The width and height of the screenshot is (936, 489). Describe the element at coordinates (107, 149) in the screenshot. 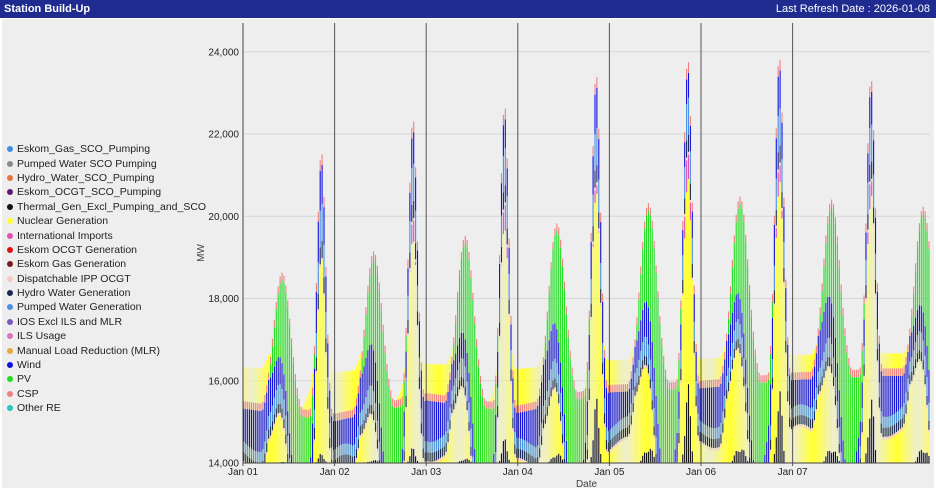

I see `legend-item: Eskom_Gas_SCO_Pumping` at that location.